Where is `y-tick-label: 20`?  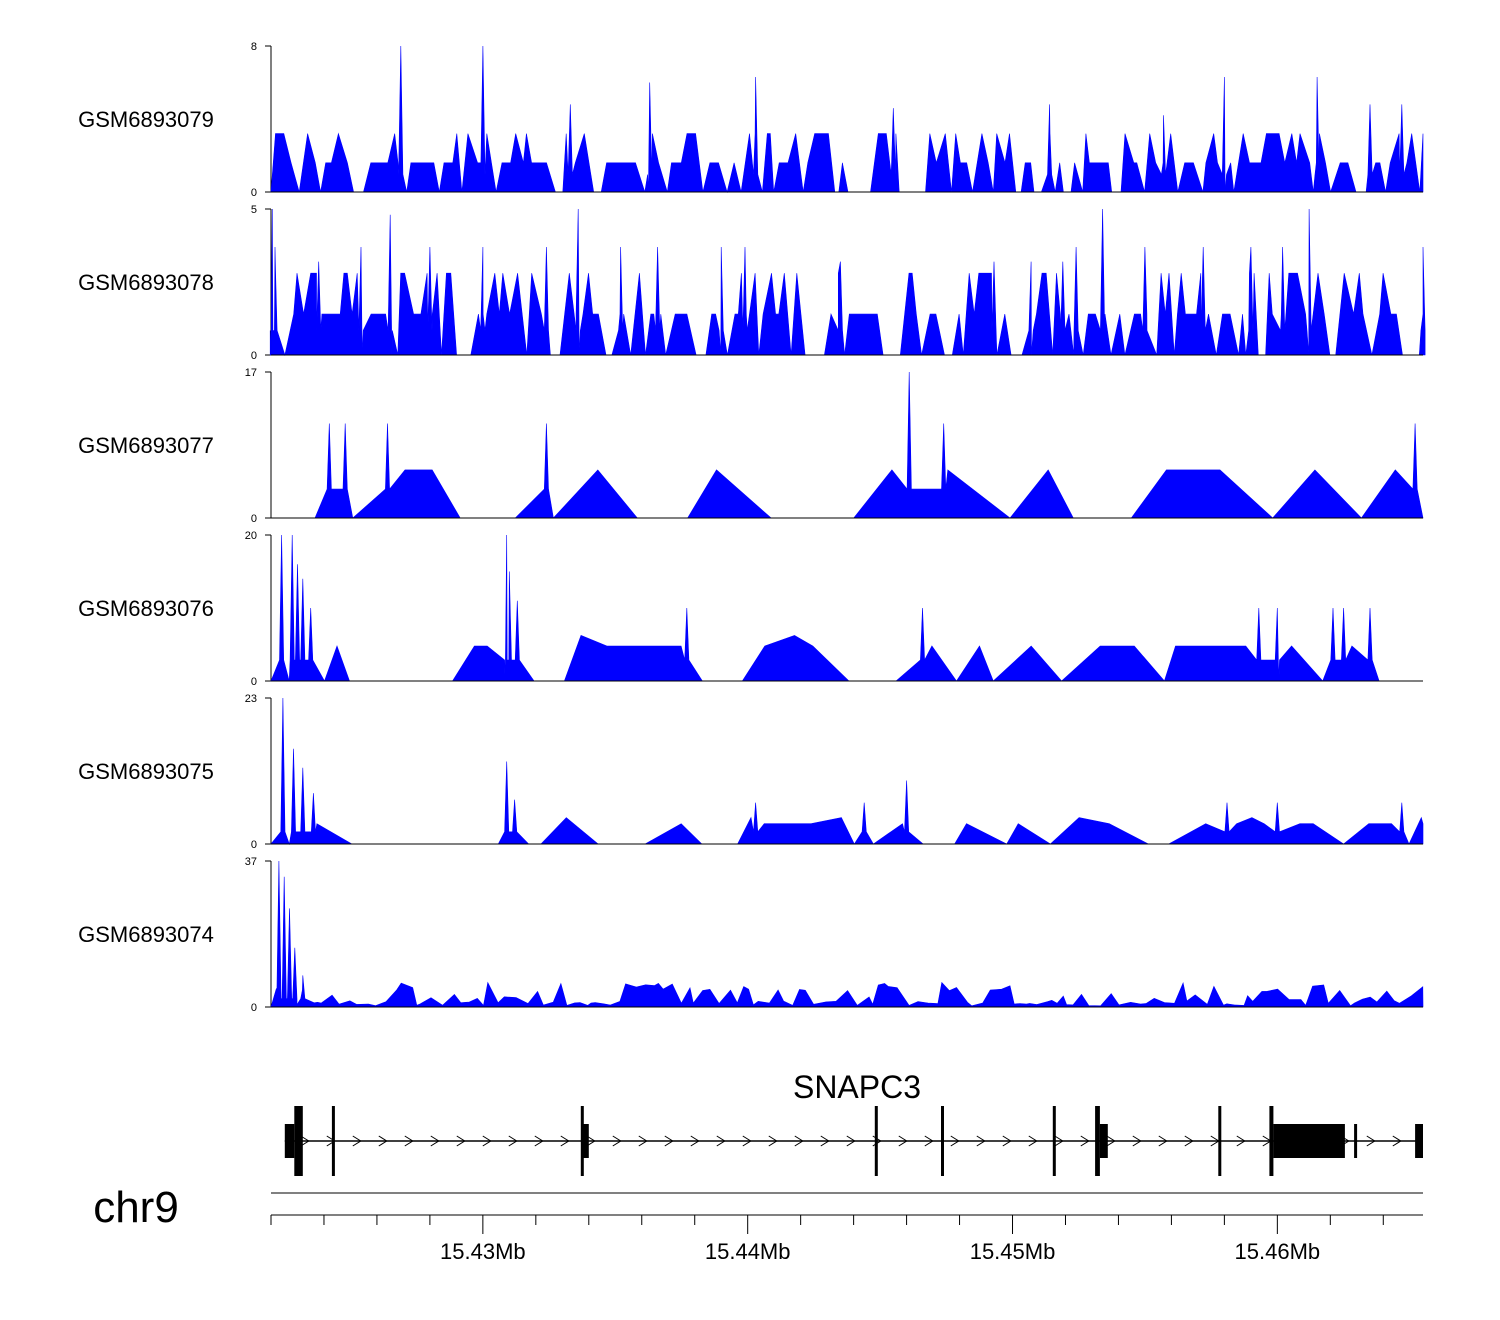 y-tick-label: 20 is located at coordinates (251, 536).